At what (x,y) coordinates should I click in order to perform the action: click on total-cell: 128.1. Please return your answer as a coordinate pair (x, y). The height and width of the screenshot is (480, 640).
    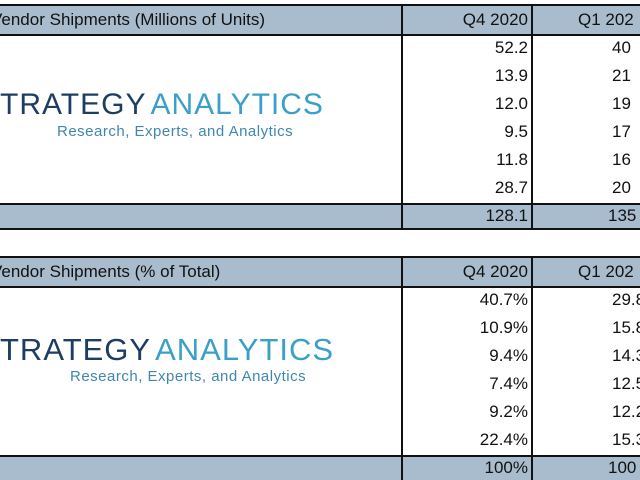
    Looking at the image, I should click on (506, 215).